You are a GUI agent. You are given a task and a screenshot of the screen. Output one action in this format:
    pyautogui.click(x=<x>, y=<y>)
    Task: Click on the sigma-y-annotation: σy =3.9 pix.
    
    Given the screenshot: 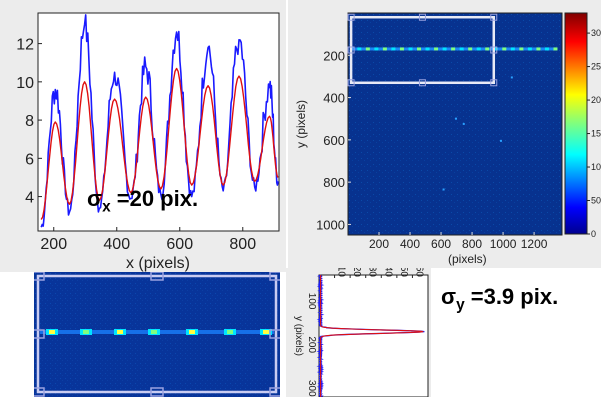 What is the action you would take?
    pyautogui.click(x=499, y=299)
    